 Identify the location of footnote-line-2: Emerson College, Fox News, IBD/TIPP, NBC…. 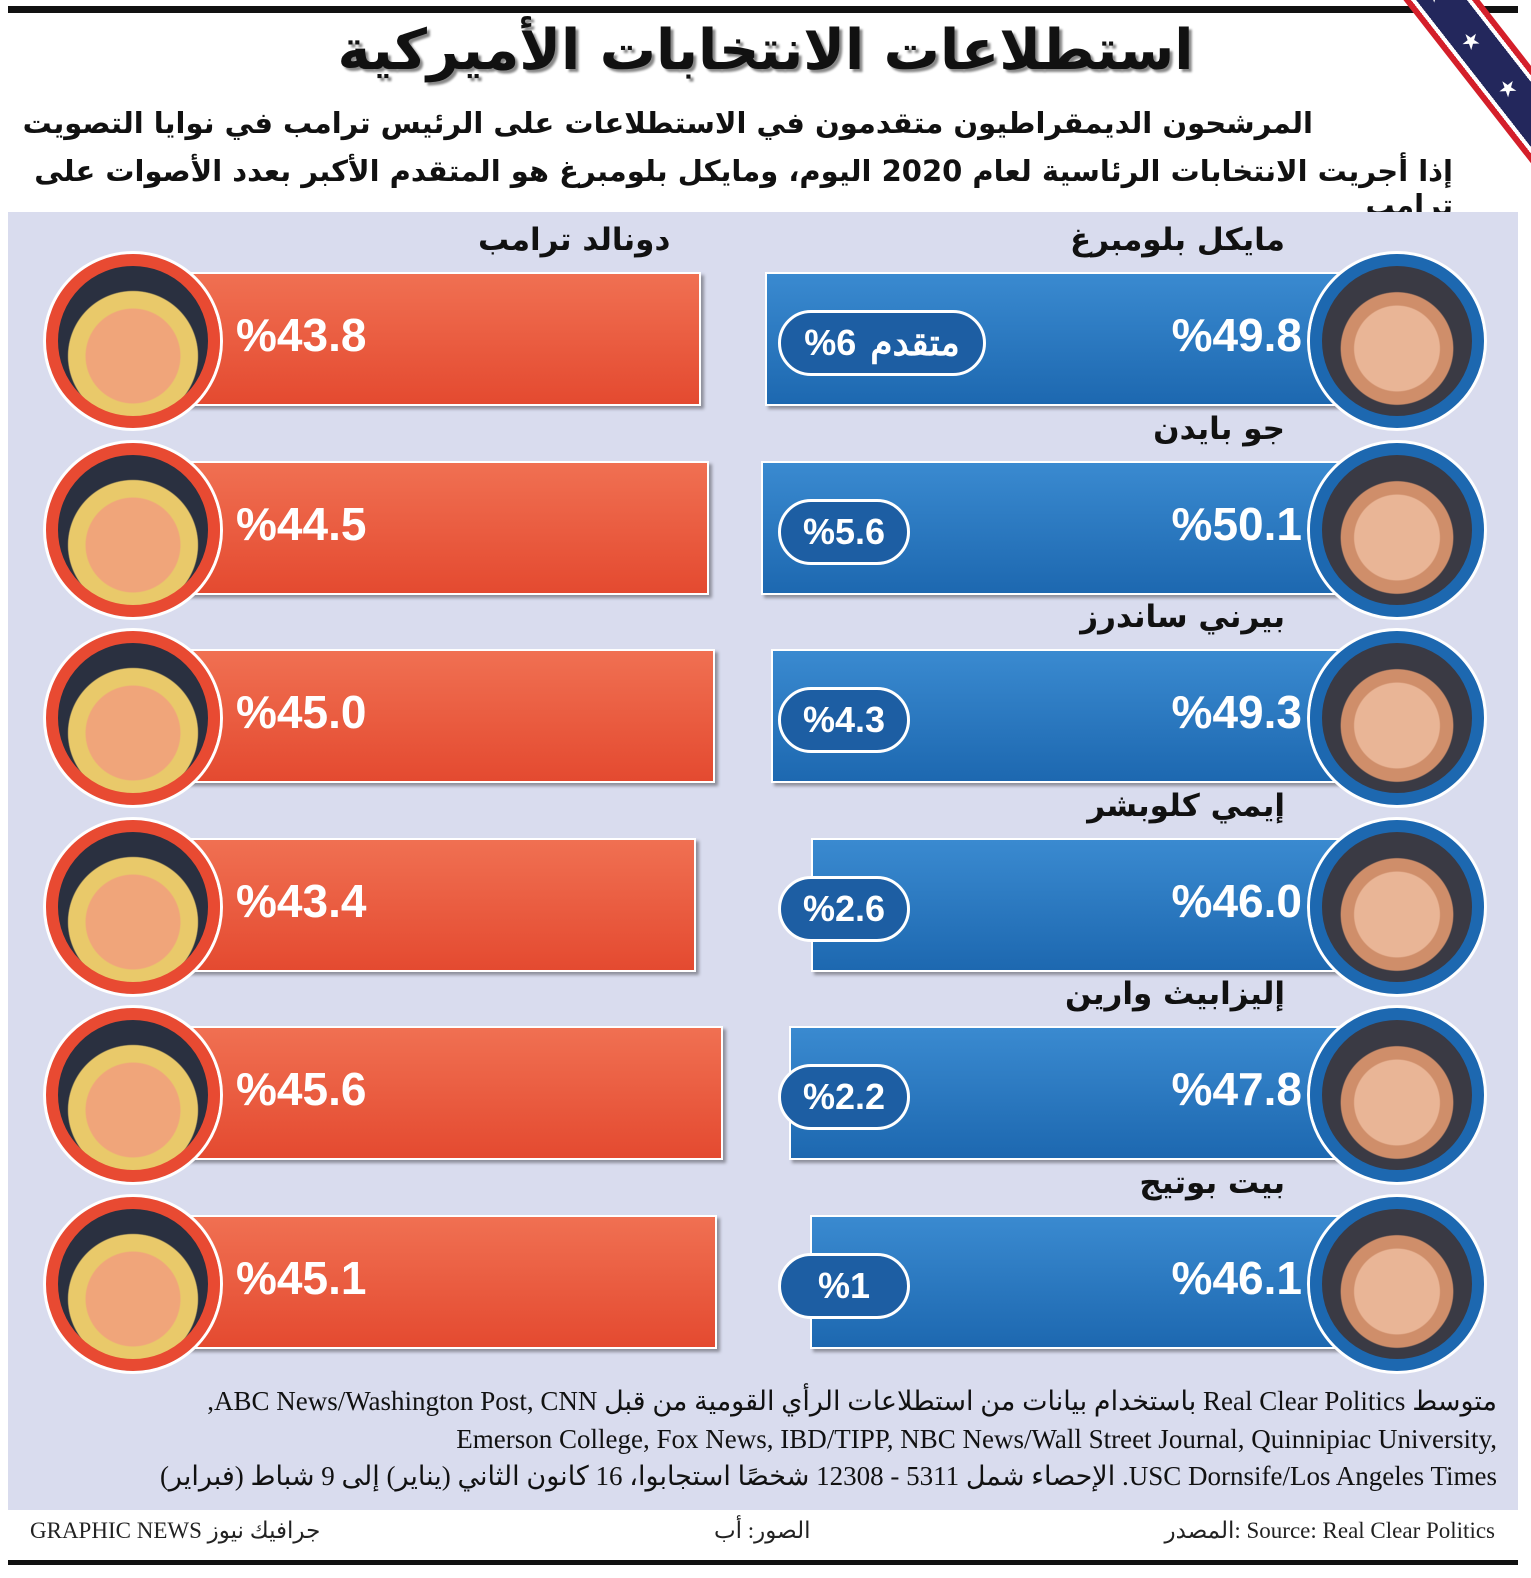
(976, 1439).